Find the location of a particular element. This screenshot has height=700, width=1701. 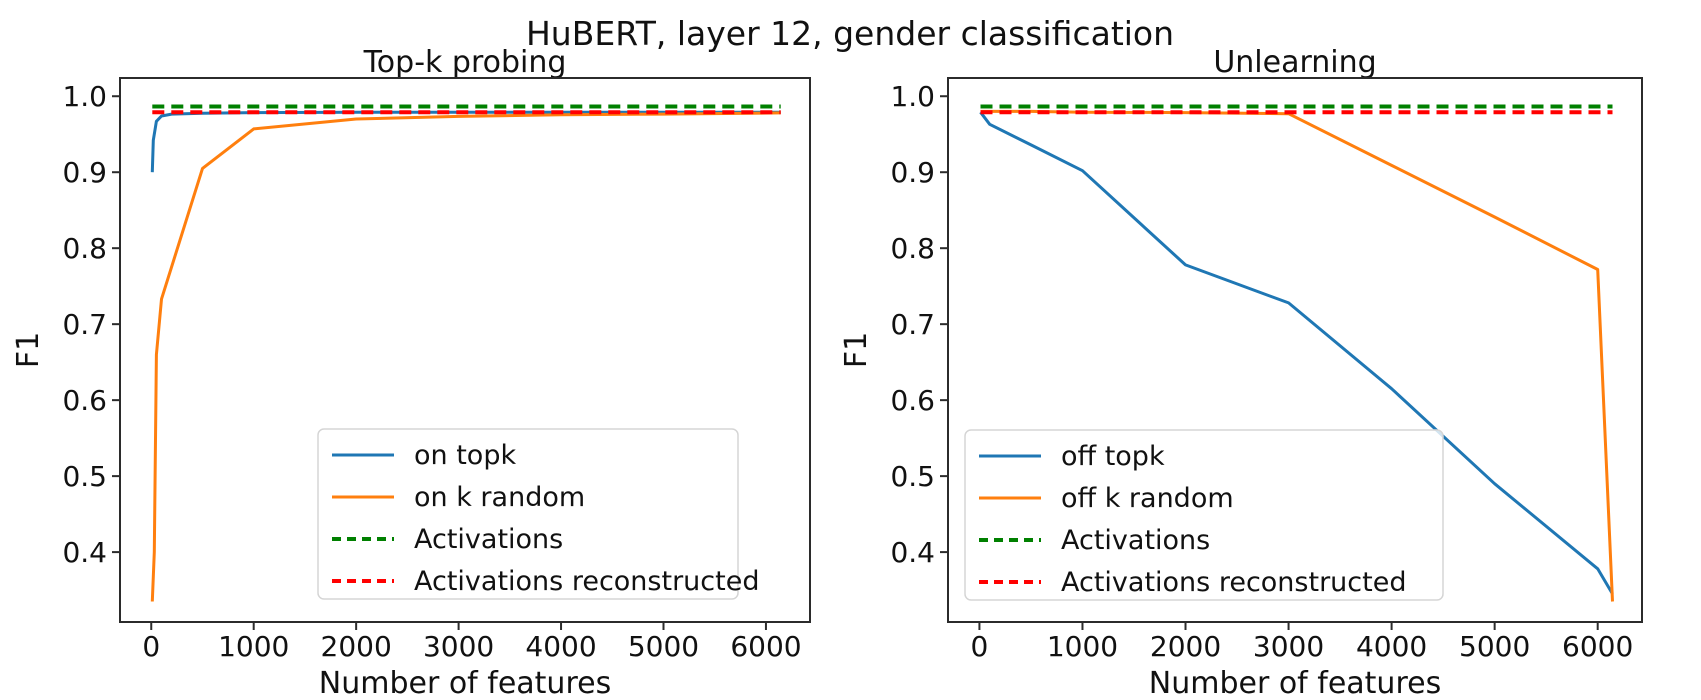

legend-label: off topk is located at coordinates (1113, 456).